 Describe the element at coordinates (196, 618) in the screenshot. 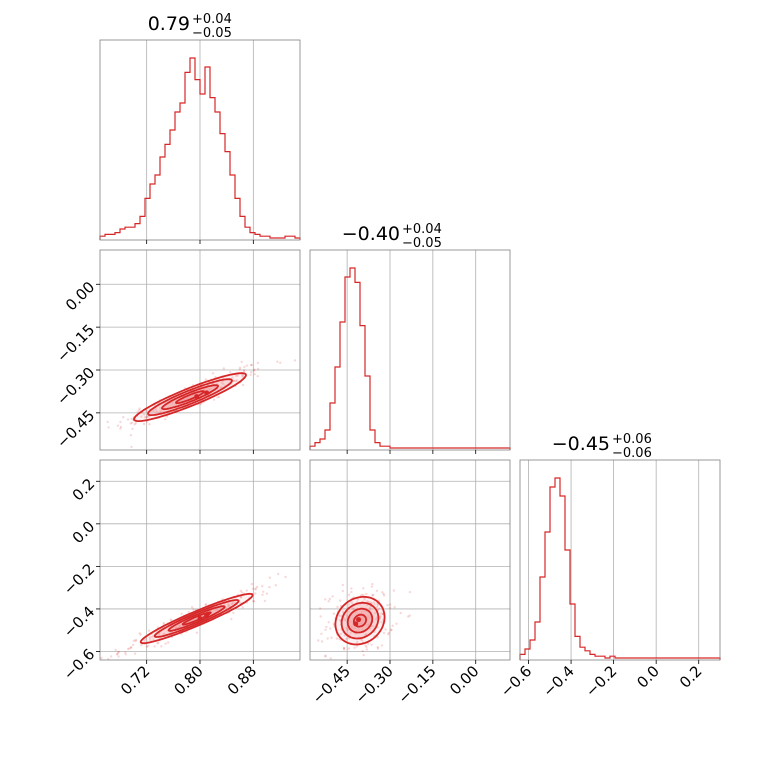

I see `contour-core` at that location.